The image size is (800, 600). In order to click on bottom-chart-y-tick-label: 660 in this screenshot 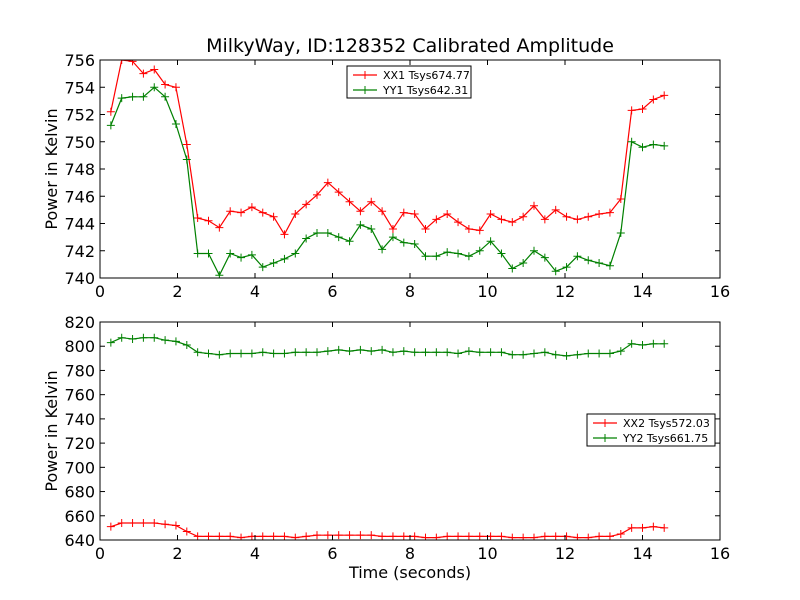, I will do `click(79, 516)`.